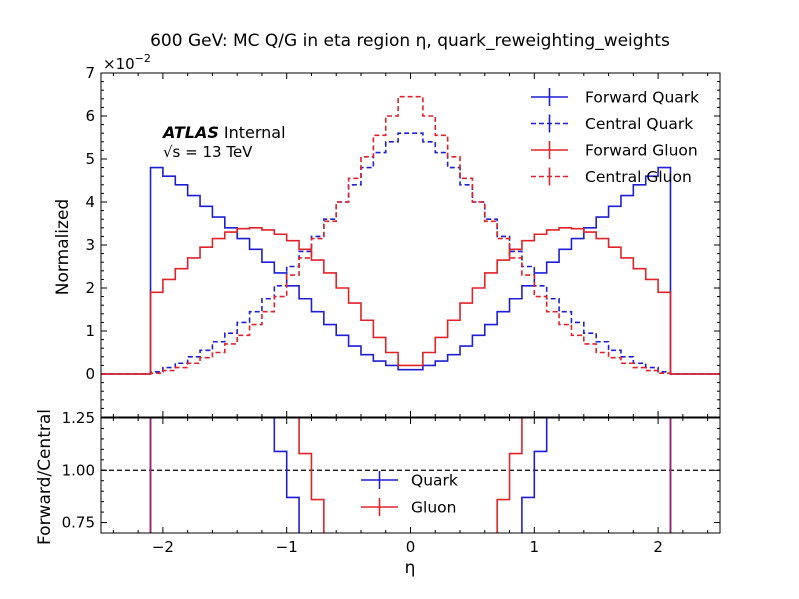  What do you see at coordinates (163, 547) in the screenshot?
I see `x-tick-label: −2` at bounding box center [163, 547].